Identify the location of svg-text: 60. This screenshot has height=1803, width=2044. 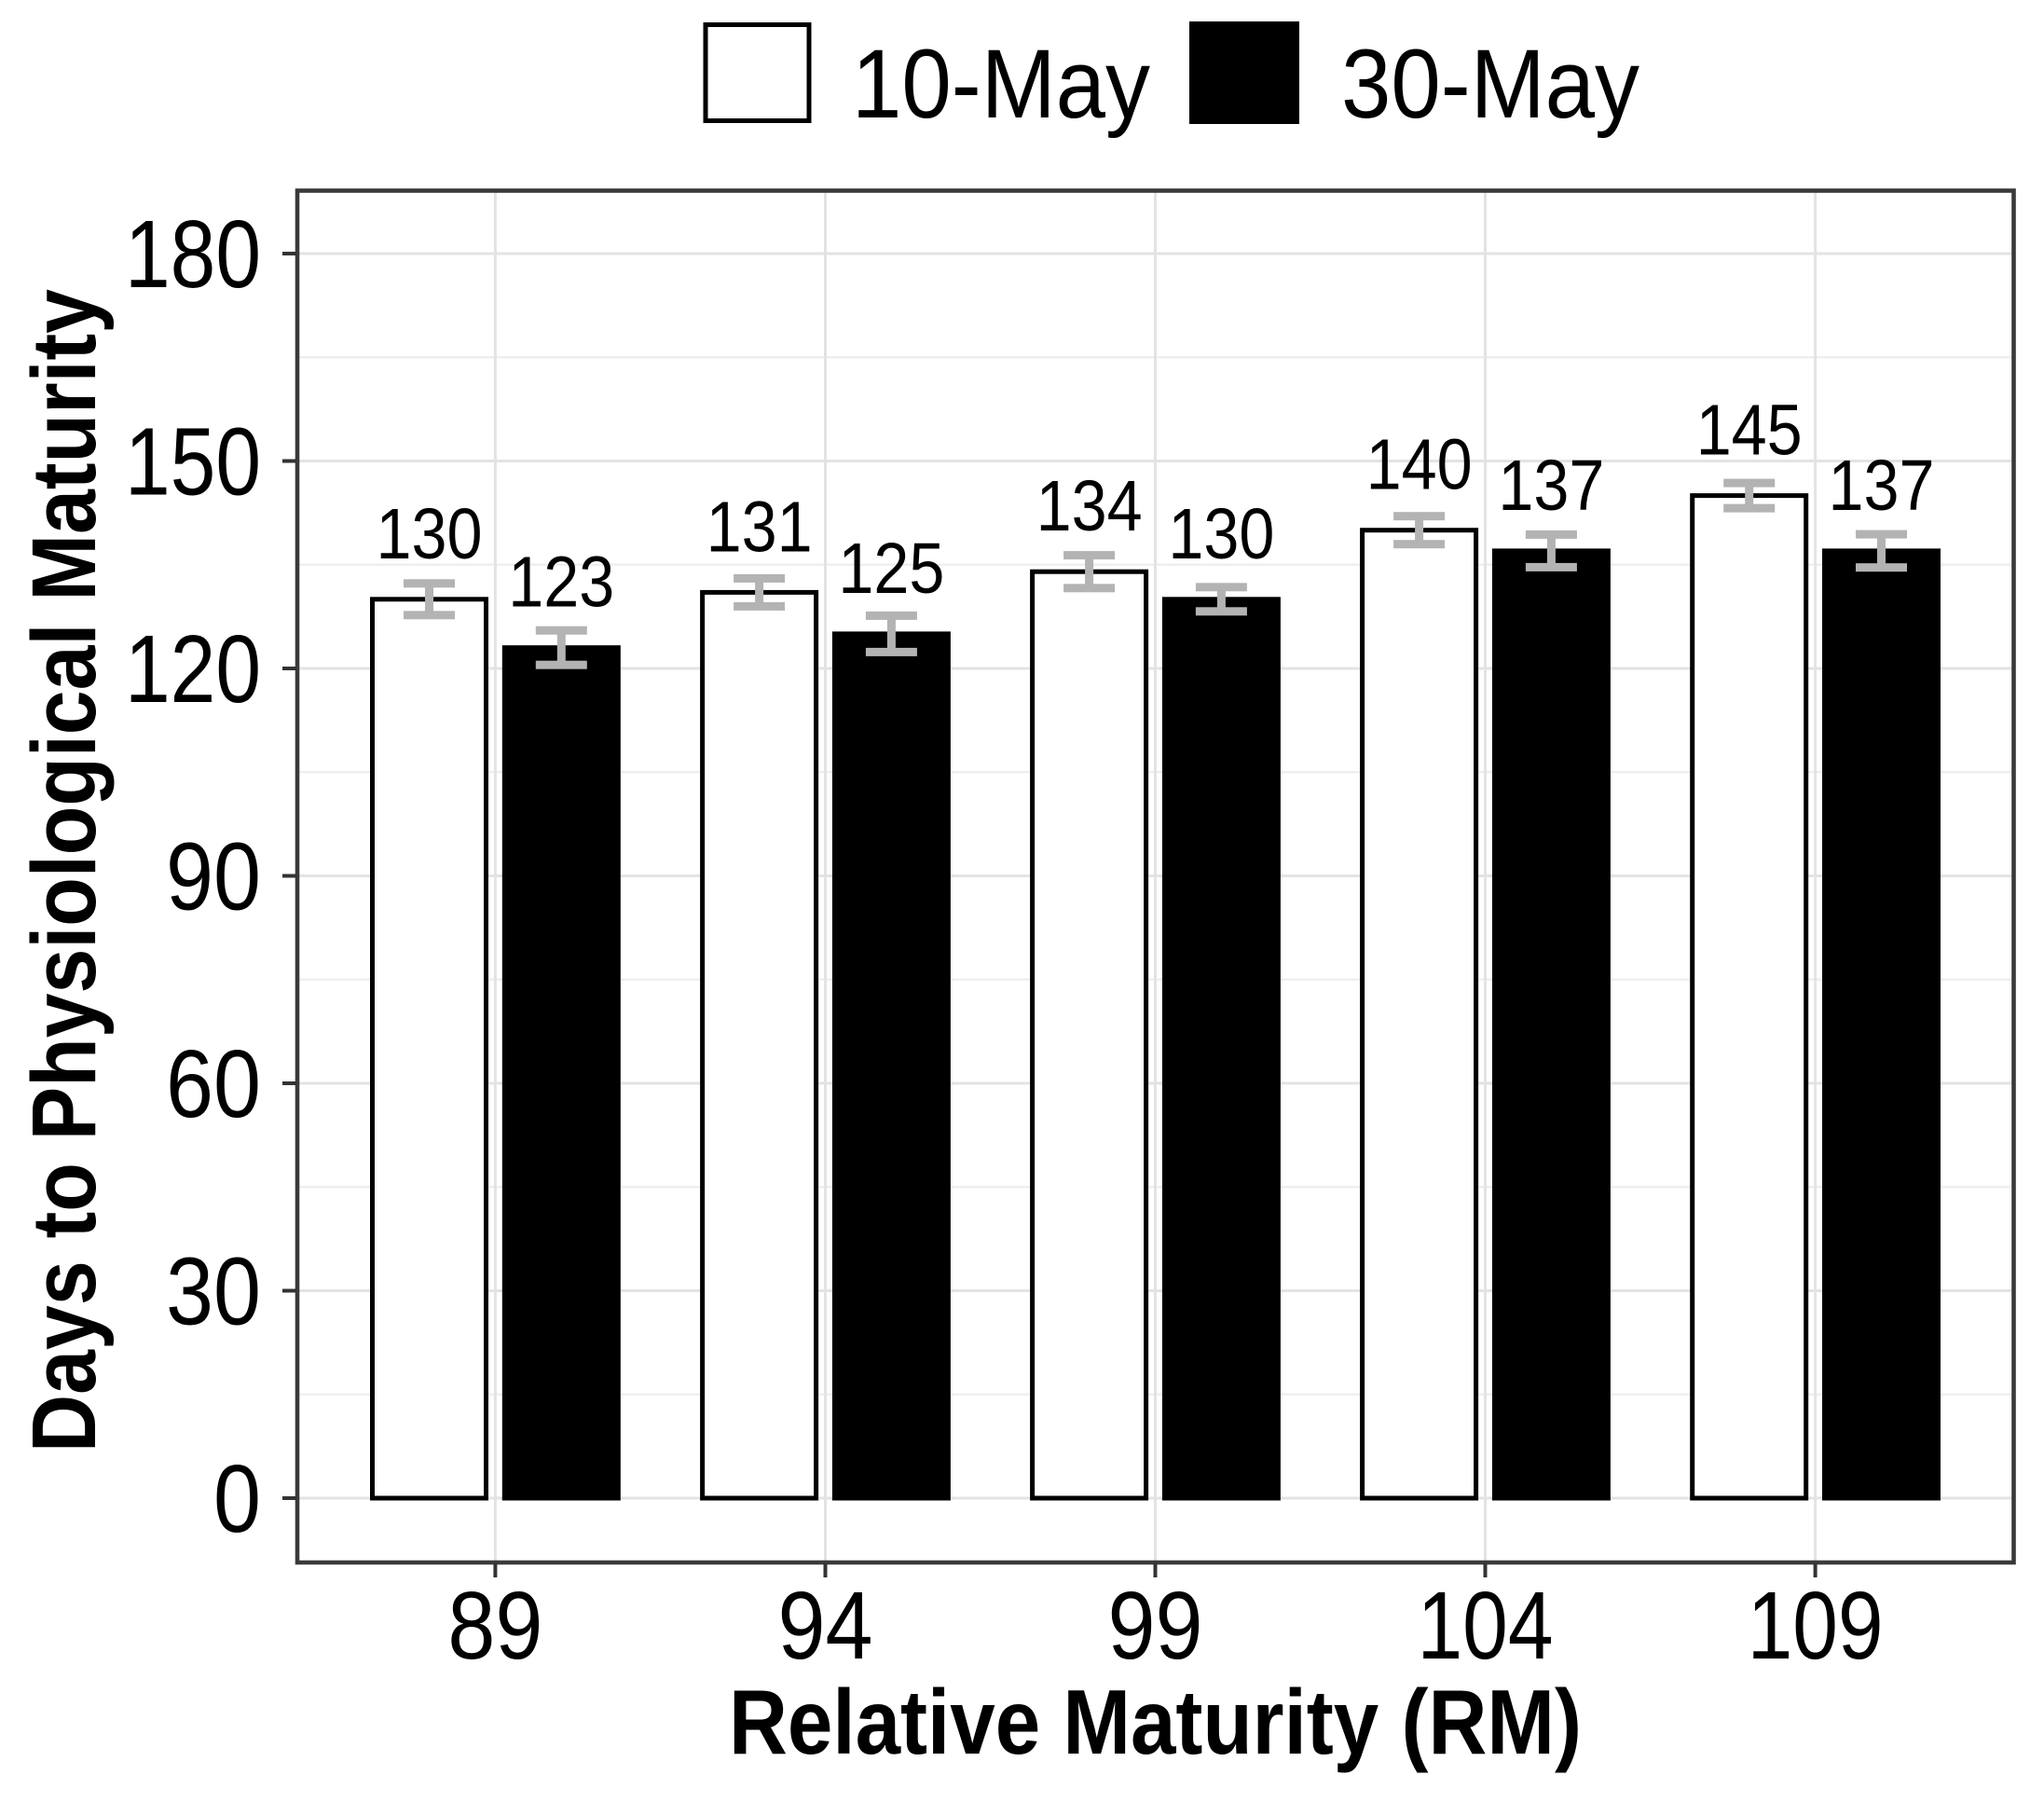
(213, 1083).